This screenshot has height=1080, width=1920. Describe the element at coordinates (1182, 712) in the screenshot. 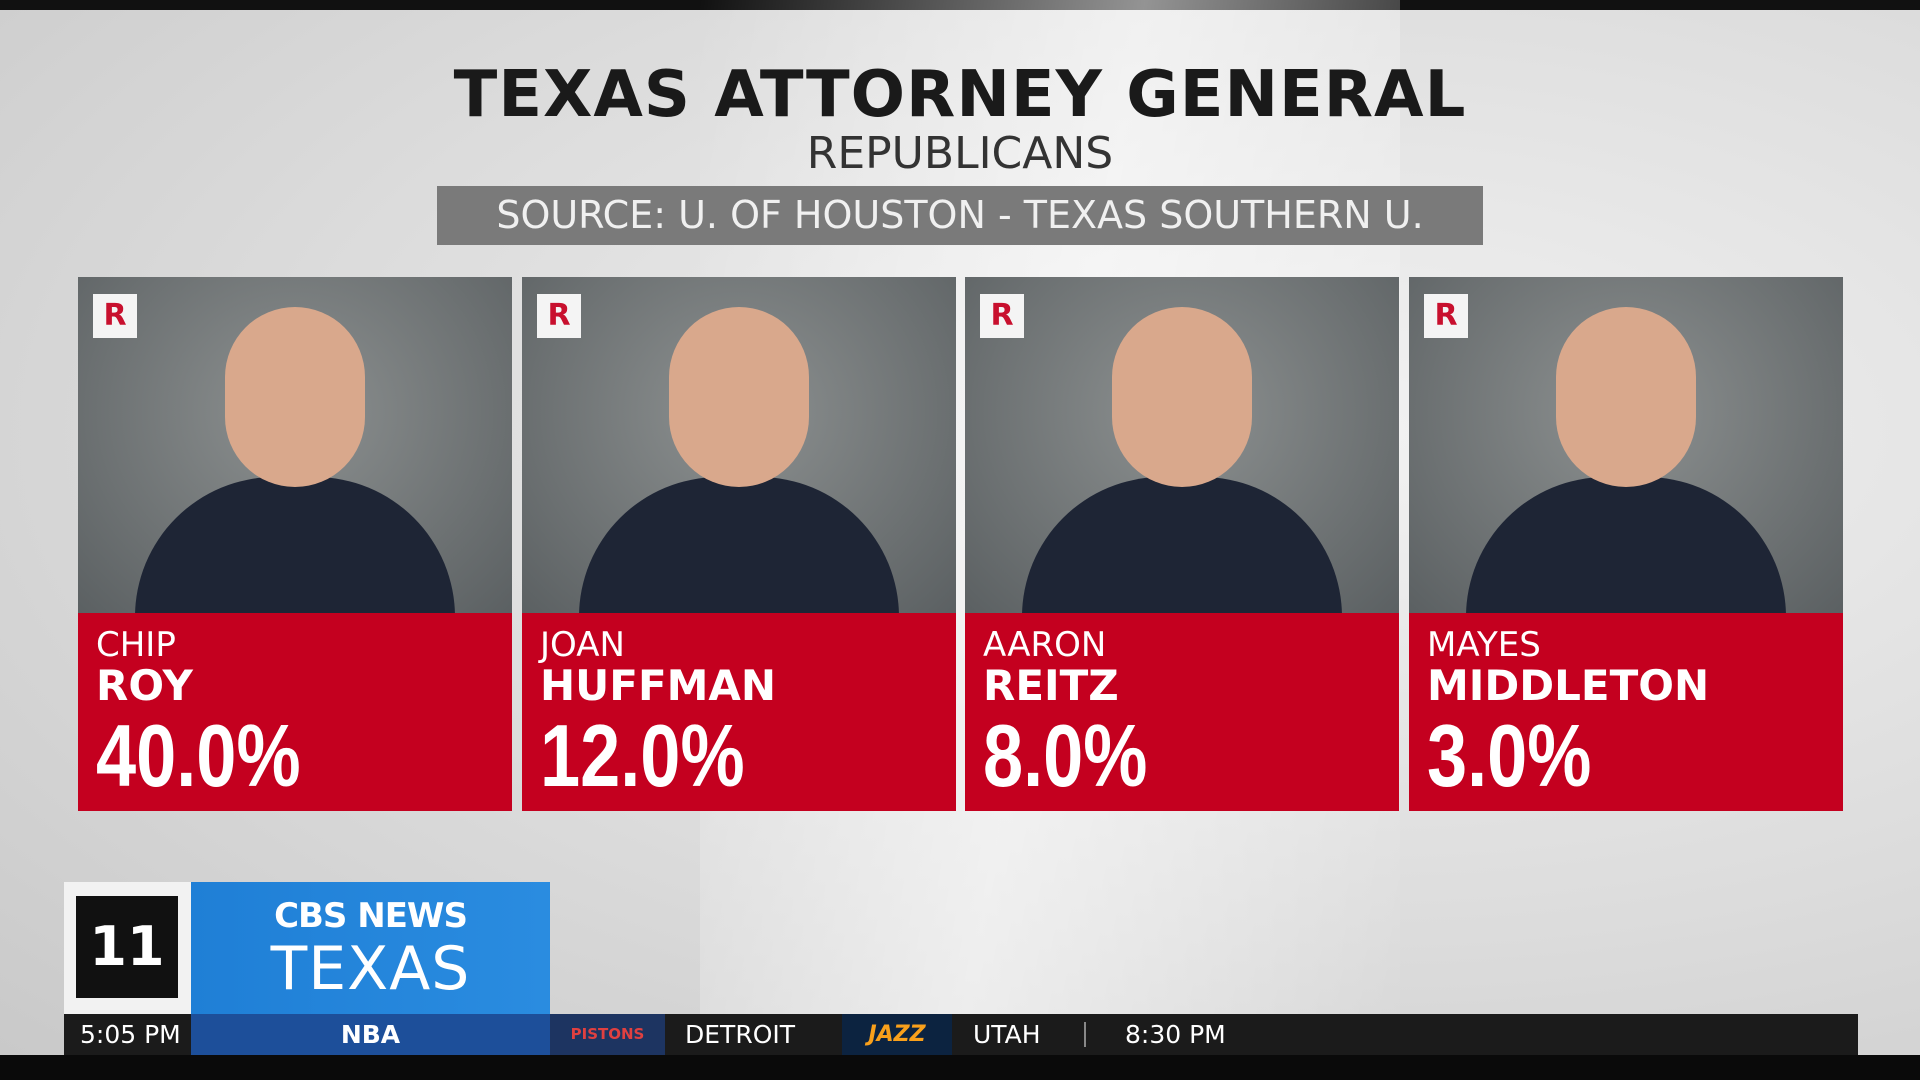

I see `result-panel: AARON REITZ 8.0%` at that location.